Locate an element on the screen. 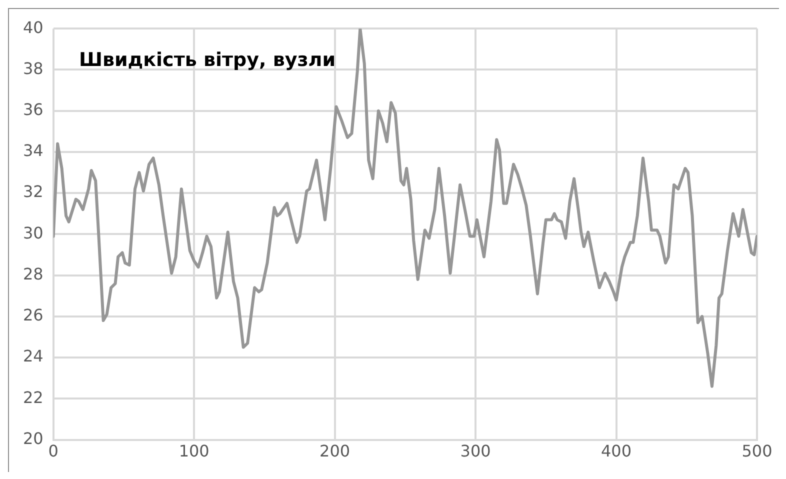 This screenshot has width=786, height=479. x-tick-label: 400 is located at coordinates (616, 451).